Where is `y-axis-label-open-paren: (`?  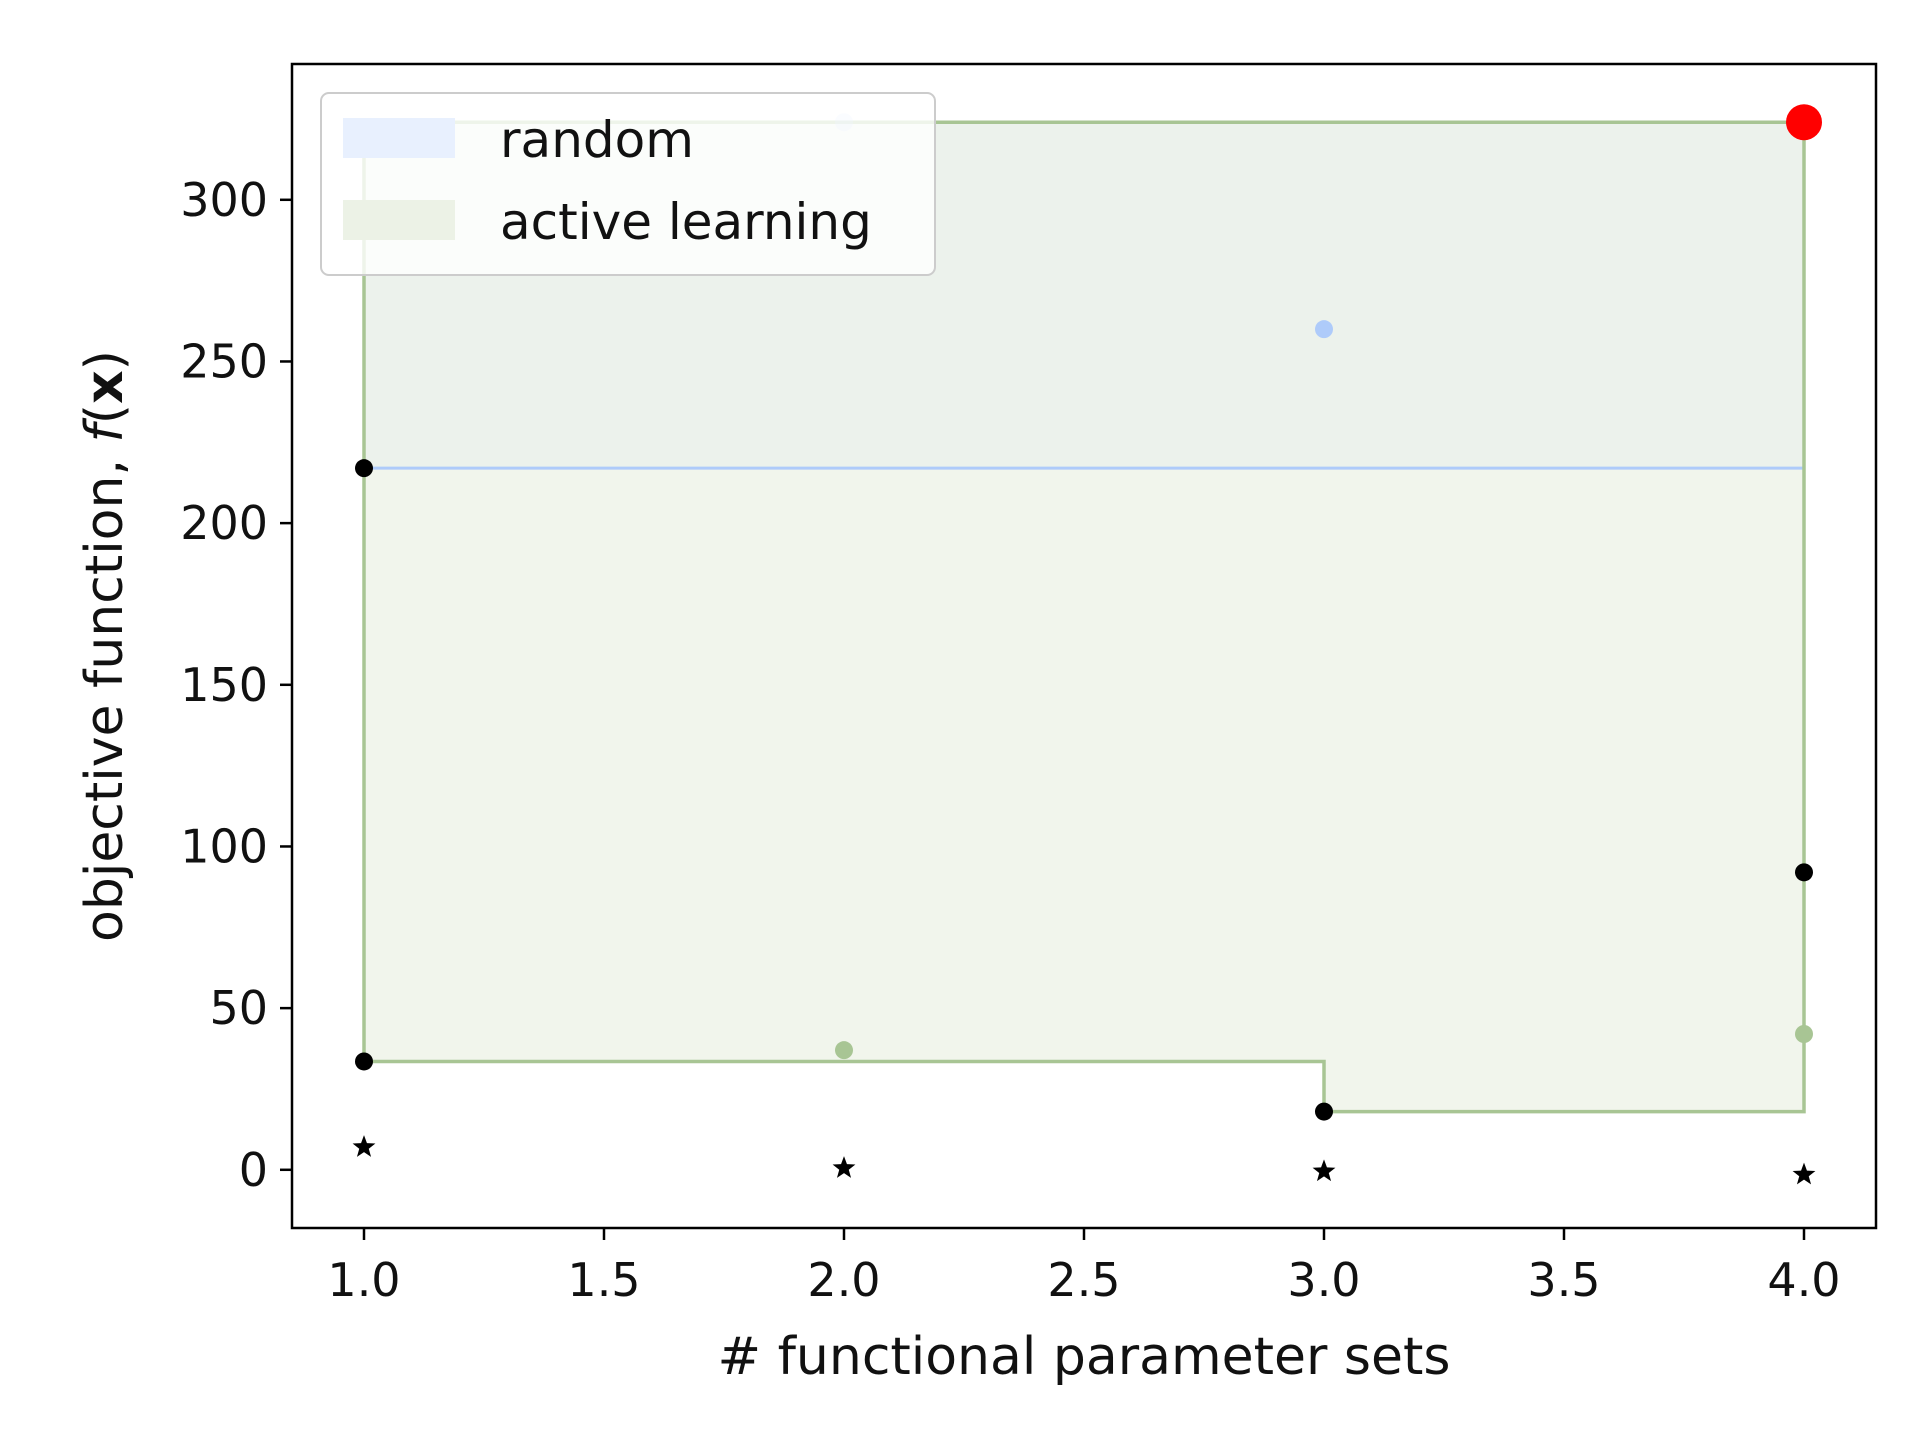
y-axis-label-open-paren: ( is located at coordinates (105, 414).